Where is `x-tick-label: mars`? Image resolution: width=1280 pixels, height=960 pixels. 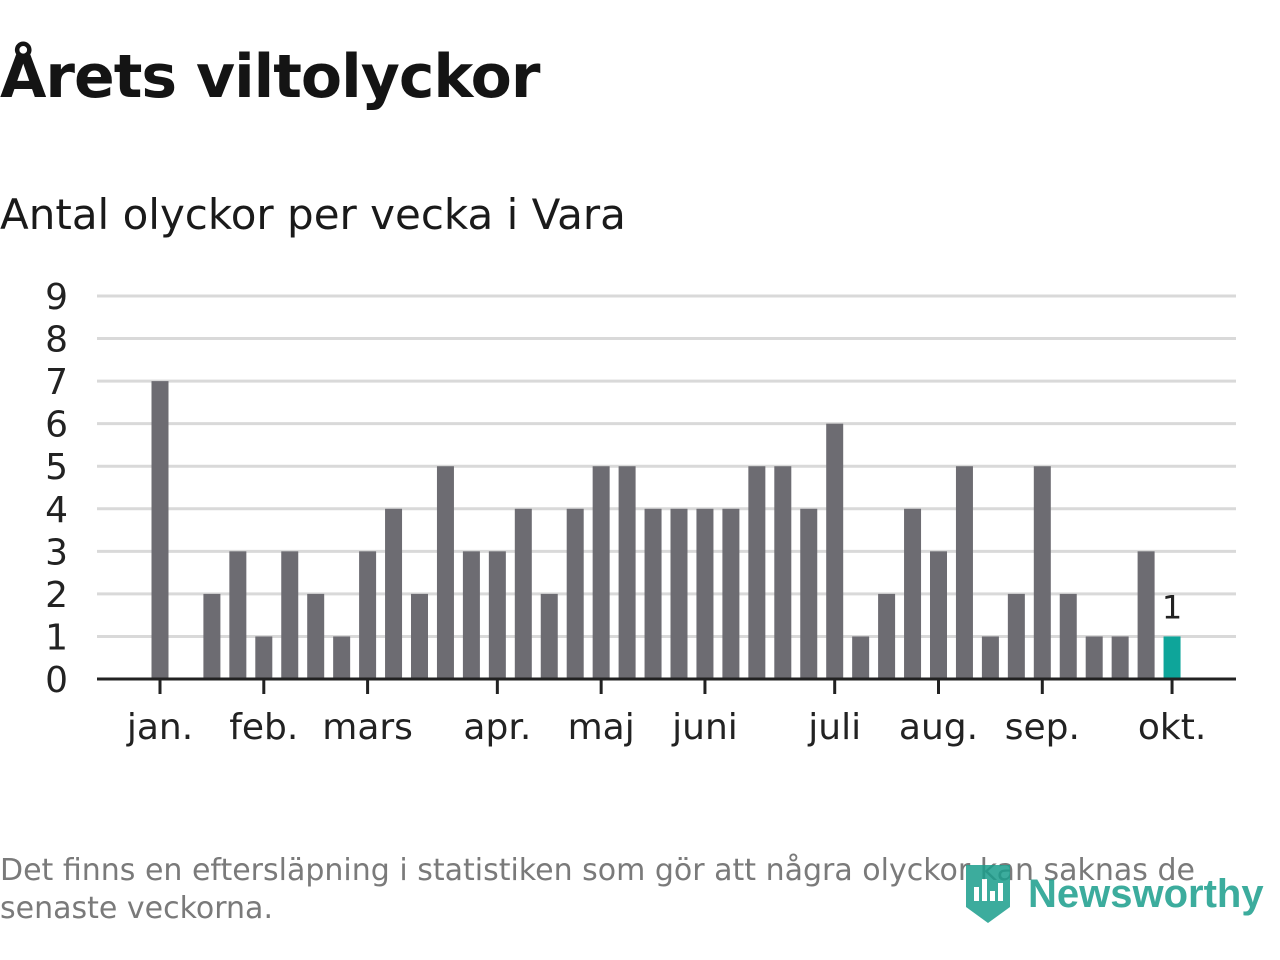 x-tick-label: mars is located at coordinates (367, 727).